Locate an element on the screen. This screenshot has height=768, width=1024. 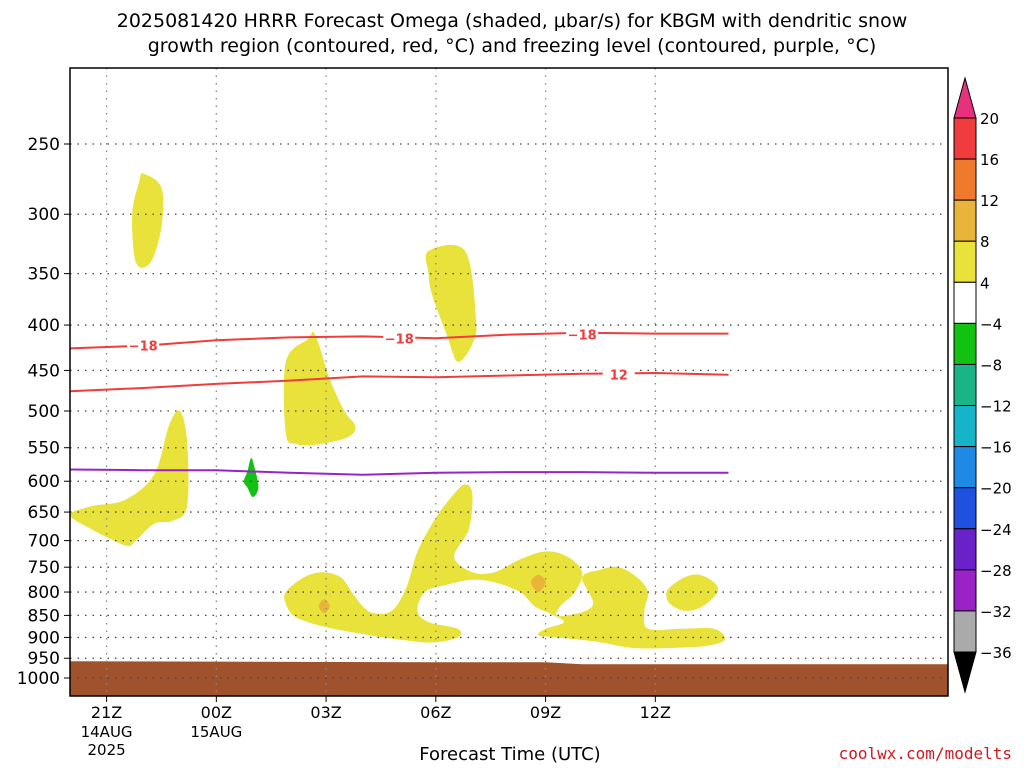
colorbar-label: 12 is located at coordinates (989, 201).